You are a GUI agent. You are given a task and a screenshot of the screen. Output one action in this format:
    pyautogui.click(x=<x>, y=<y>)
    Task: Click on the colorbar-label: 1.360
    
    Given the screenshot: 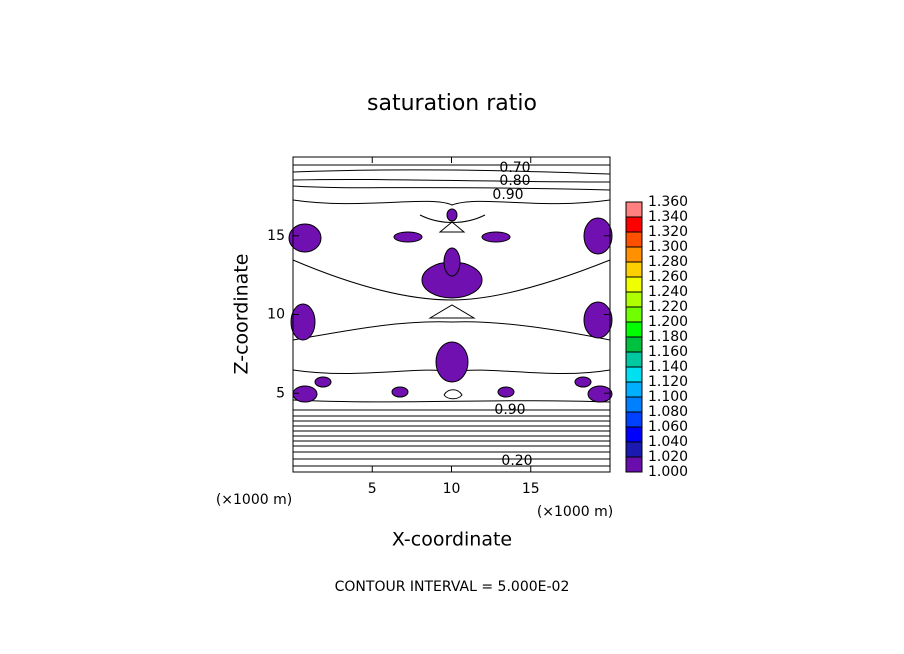 What is the action you would take?
    pyautogui.click(x=668, y=202)
    